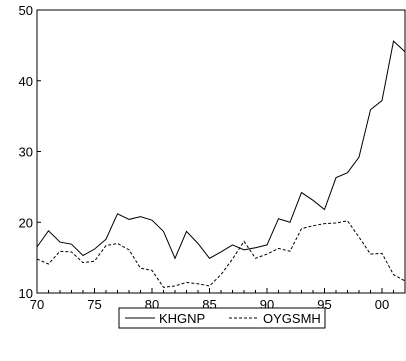 The height and width of the screenshot is (361, 406). I want to click on x-tick-label: 70, so click(37, 304).